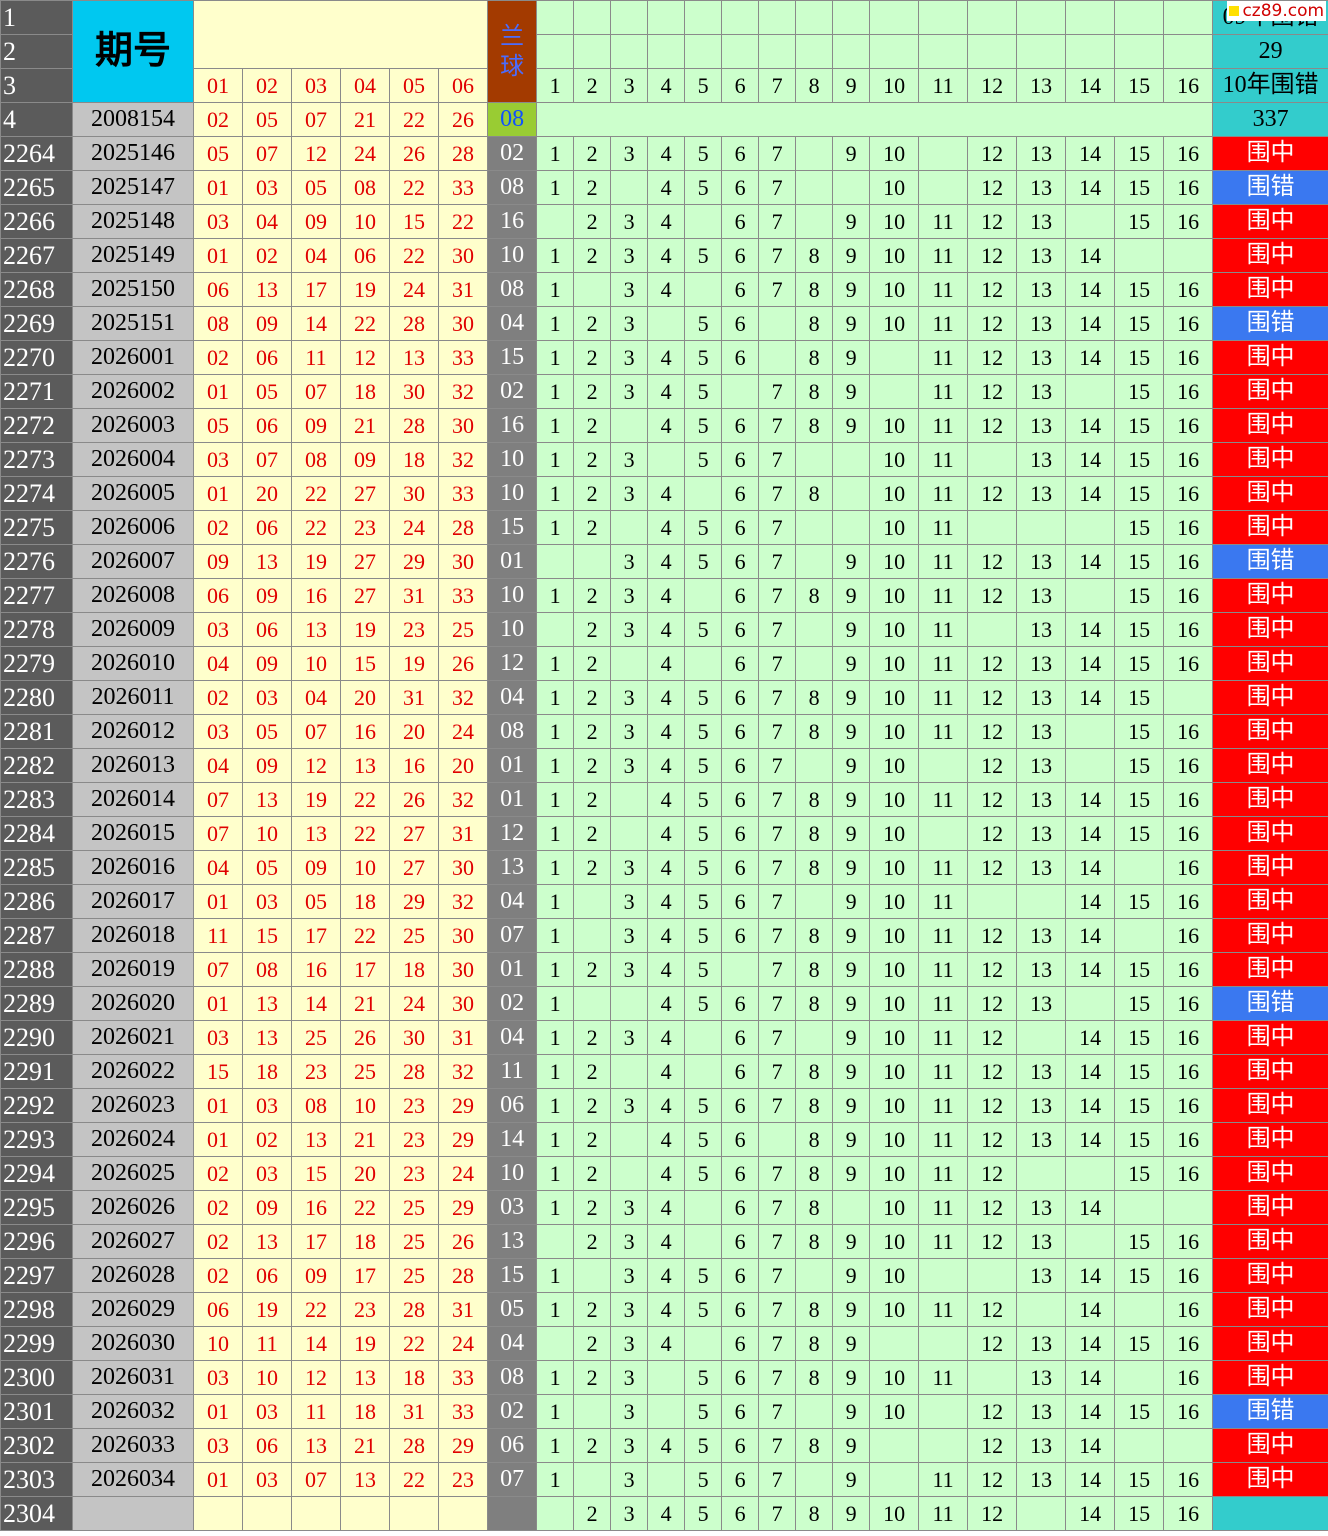  I want to click on row-number: 2290, so click(36, 1037).